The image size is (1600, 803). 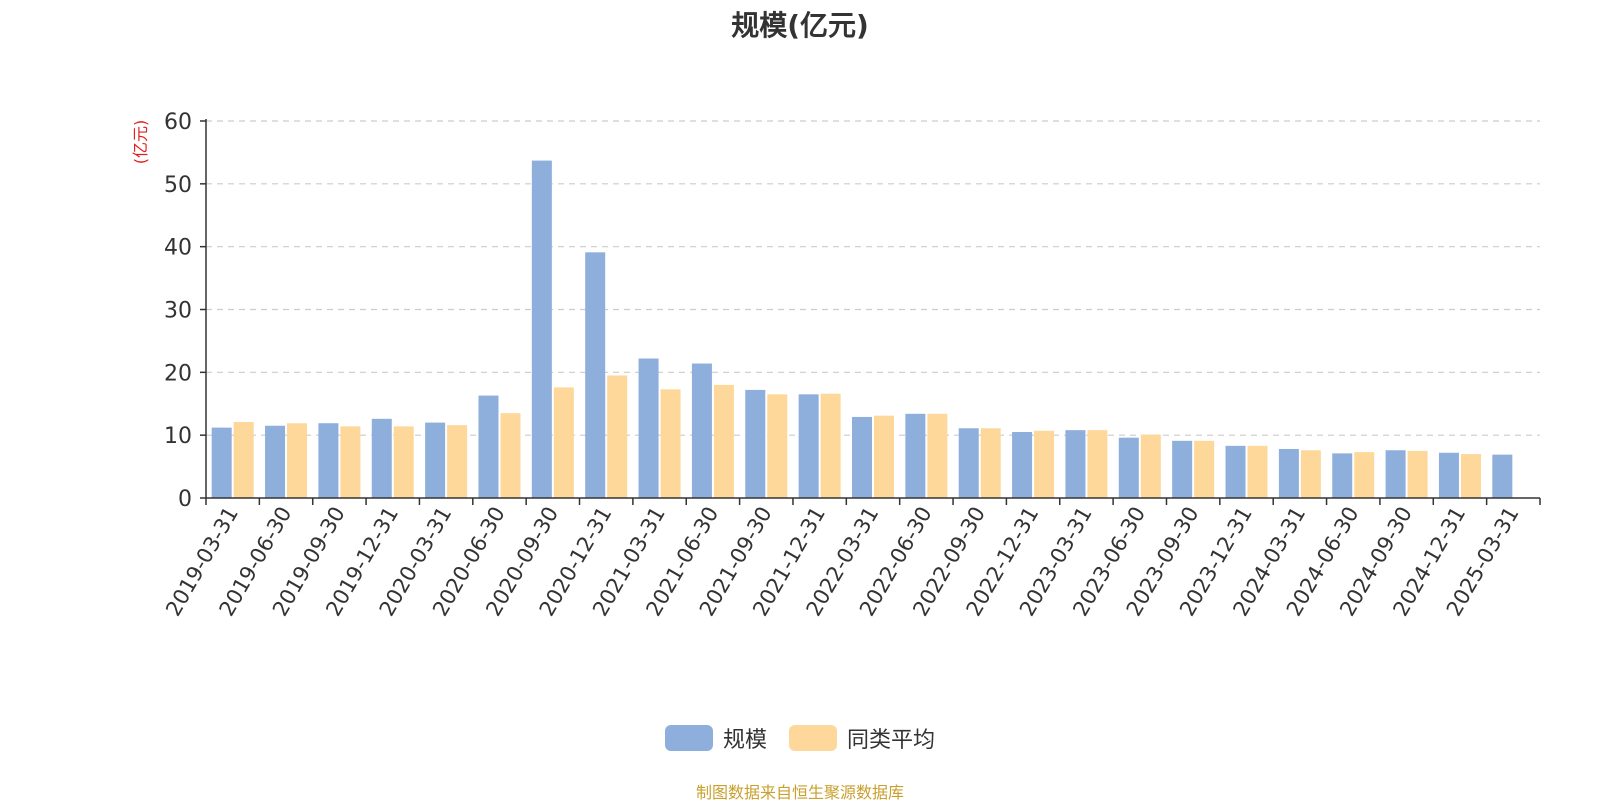 What do you see at coordinates (799, 792) in the screenshot?
I see `source-note: 制图数据来自恒生聚源数据库` at bounding box center [799, 792].